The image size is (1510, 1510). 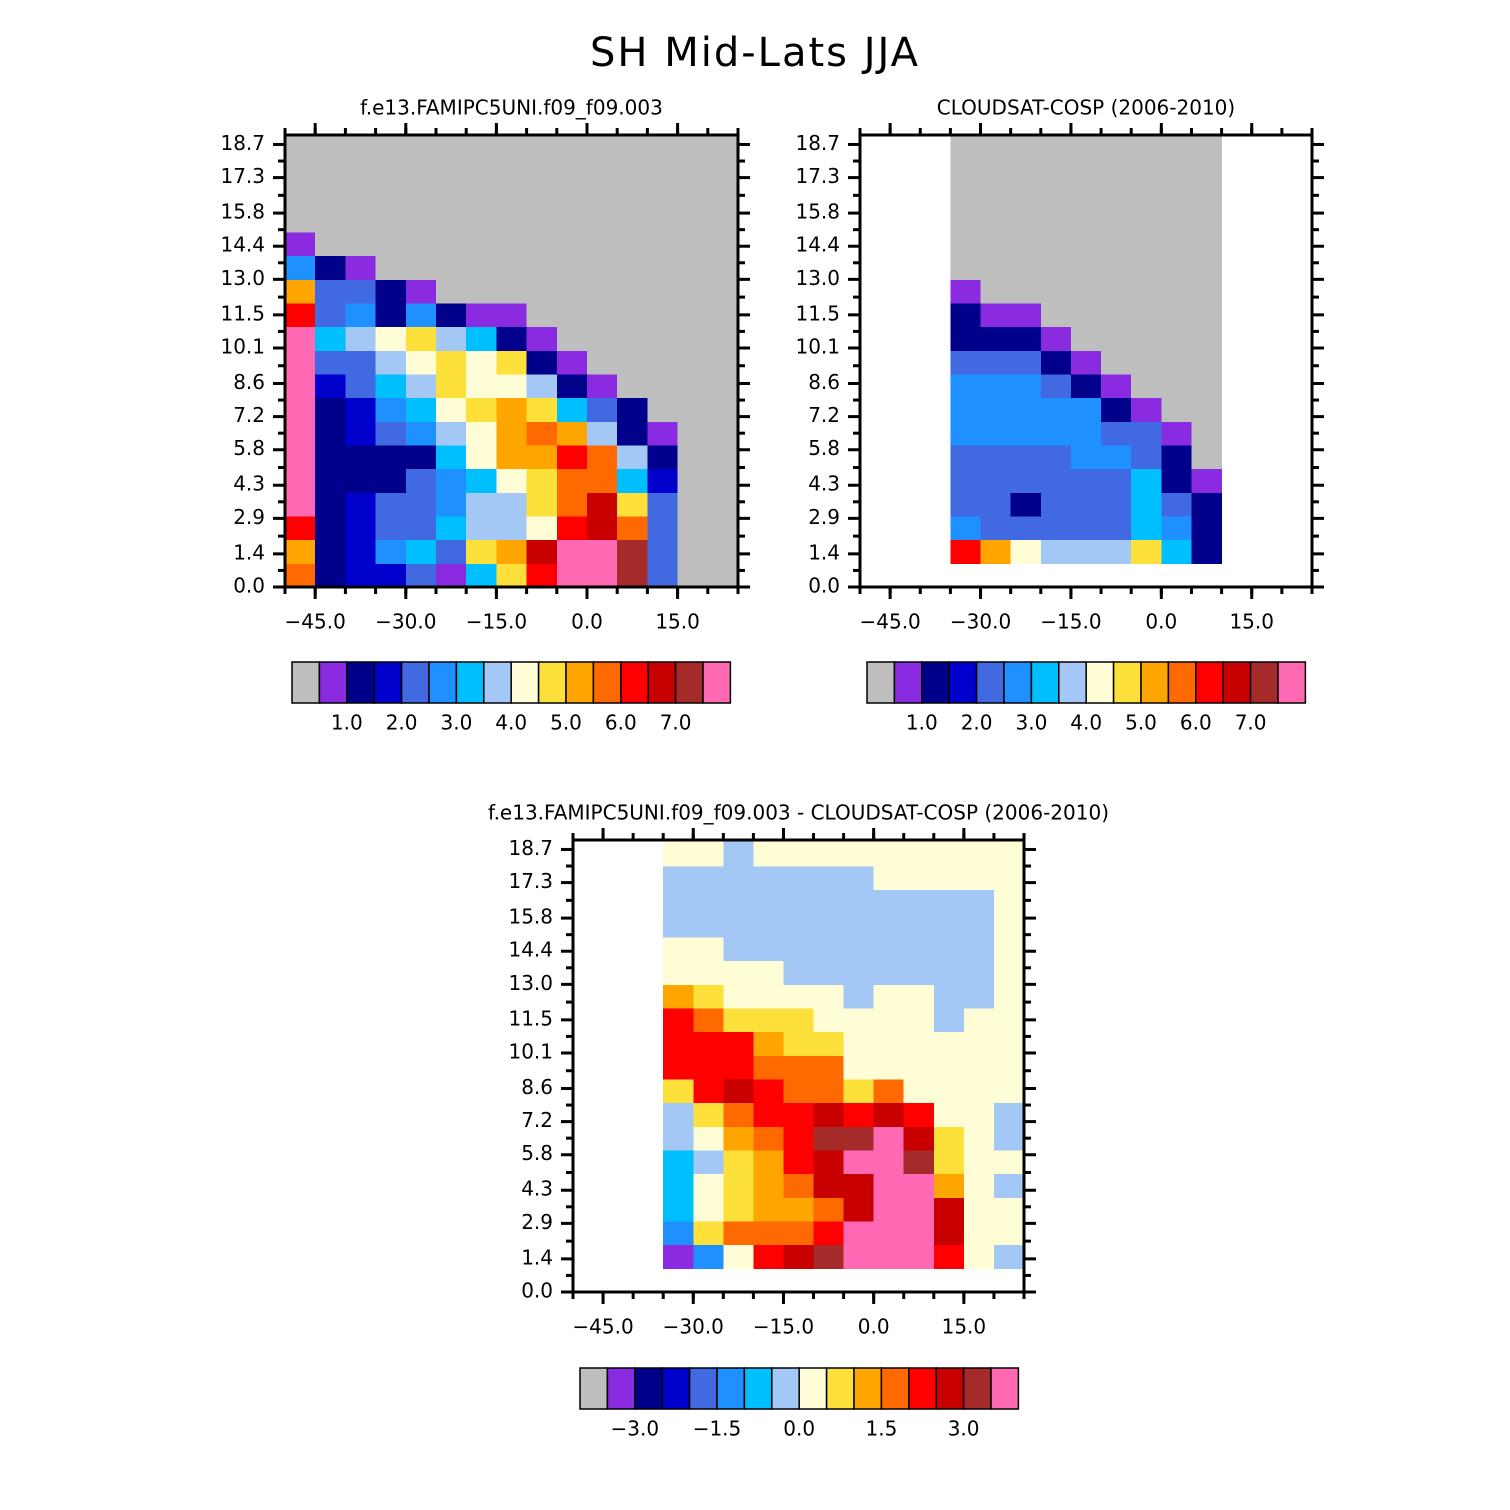 What do you see at coordinates (315, 622) in the screenshot?
I see `x-tick-label: −45.0` at bounding box center [315, 622].